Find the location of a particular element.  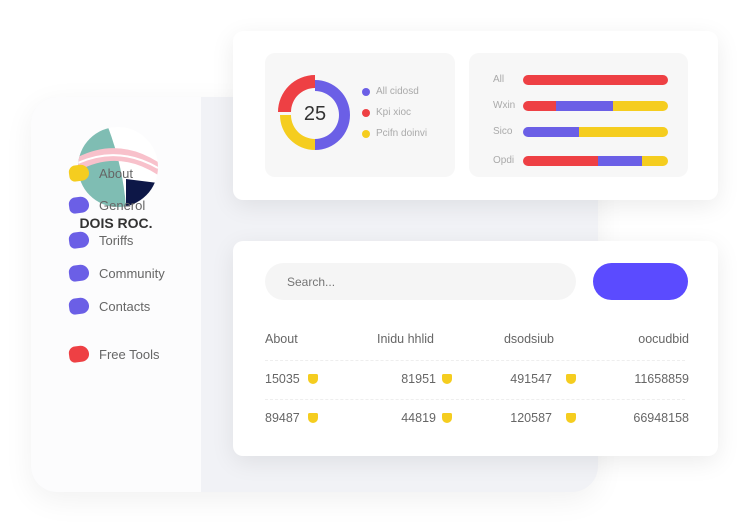

sidebar-item-label: Community is located at coordinates (132, 273).